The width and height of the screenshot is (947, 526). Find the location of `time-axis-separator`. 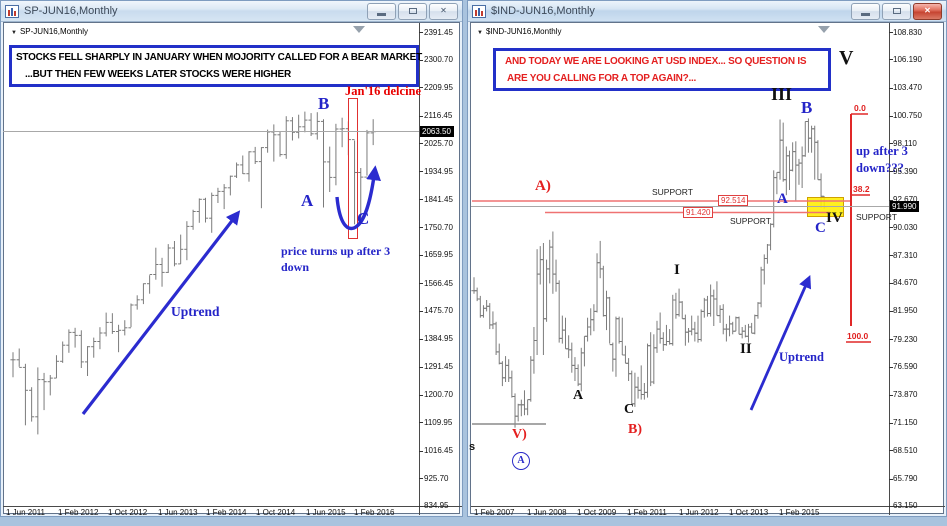

time-axis-separator is located at coordinates (232, 506).